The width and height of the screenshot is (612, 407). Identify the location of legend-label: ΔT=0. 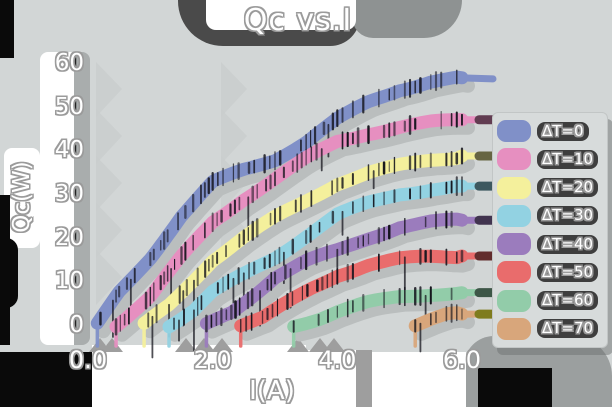
(563, 131).